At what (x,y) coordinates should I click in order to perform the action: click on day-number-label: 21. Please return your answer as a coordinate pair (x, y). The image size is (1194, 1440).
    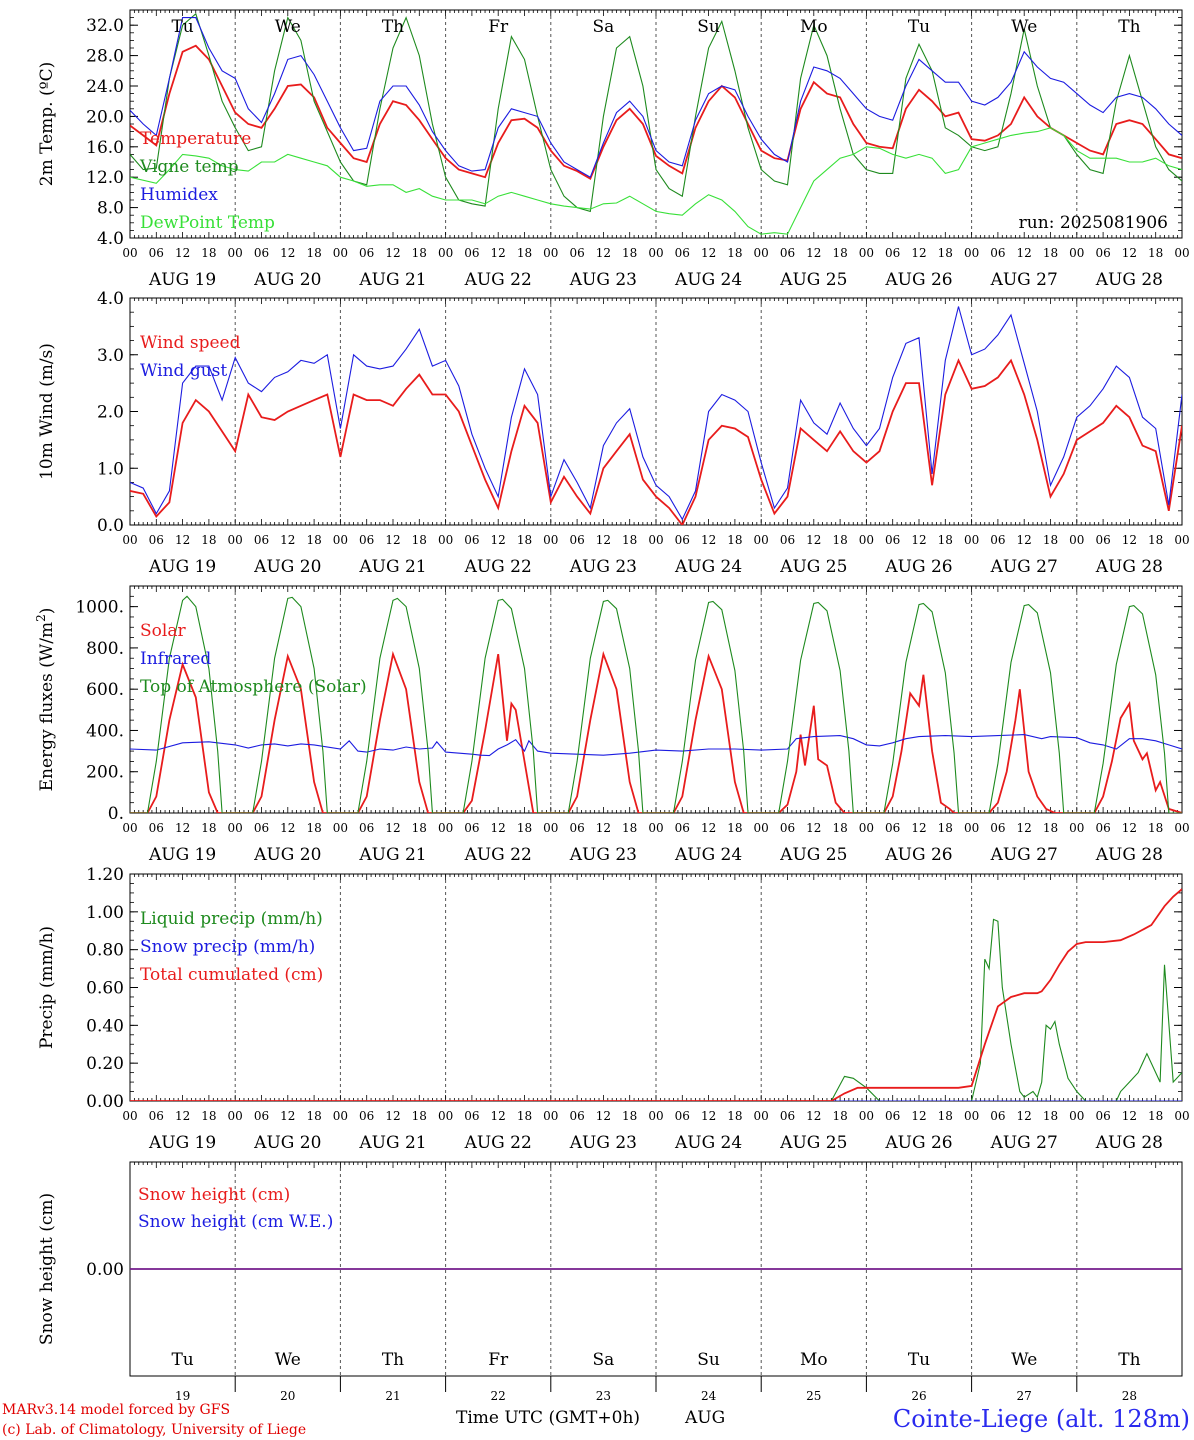
    Looking at the image, I should click on (392, 1396).